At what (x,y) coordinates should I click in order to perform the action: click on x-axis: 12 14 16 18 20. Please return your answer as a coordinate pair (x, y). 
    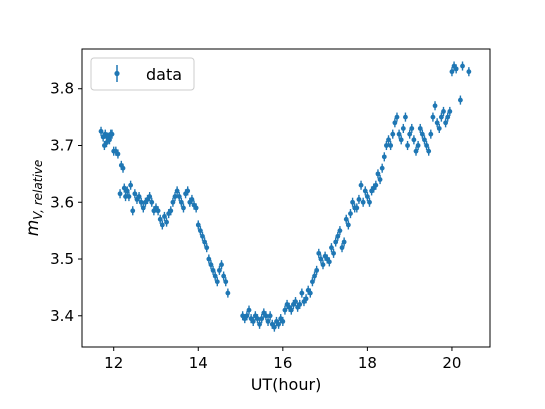
    Looking at the image, I should click on (282, 359).